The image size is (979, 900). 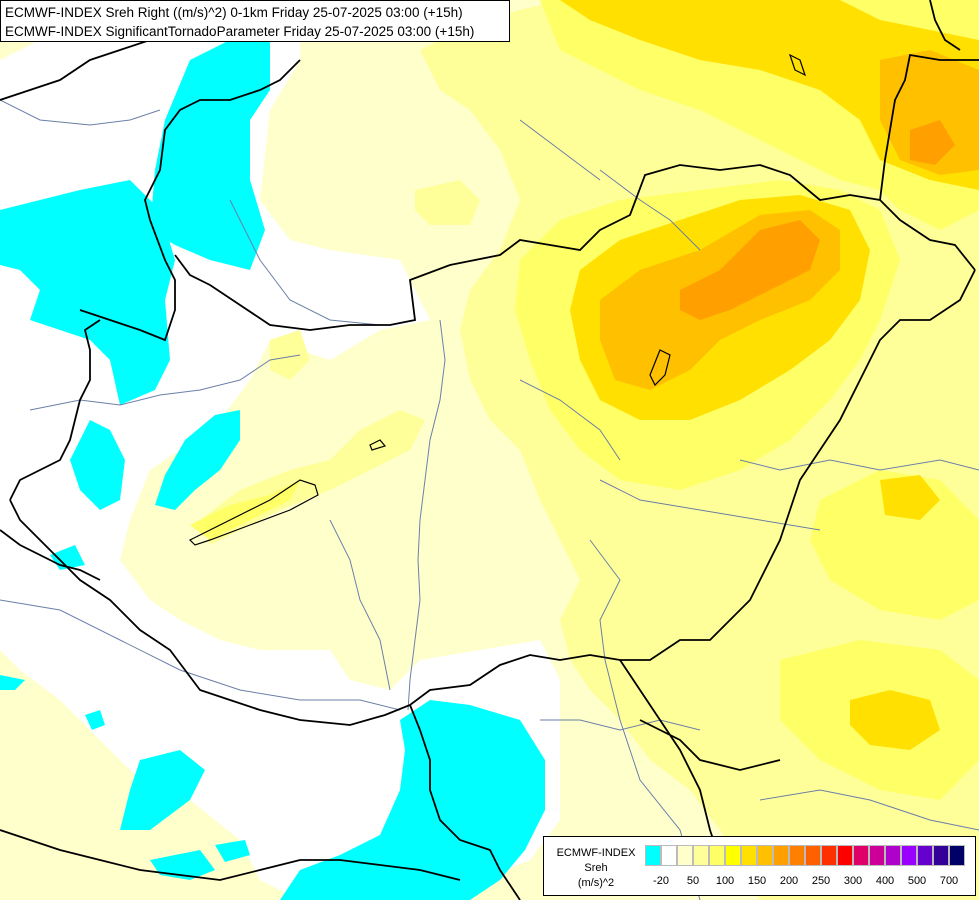 I want to click on legend-tick-label: -20, so click(x=661, y=881).